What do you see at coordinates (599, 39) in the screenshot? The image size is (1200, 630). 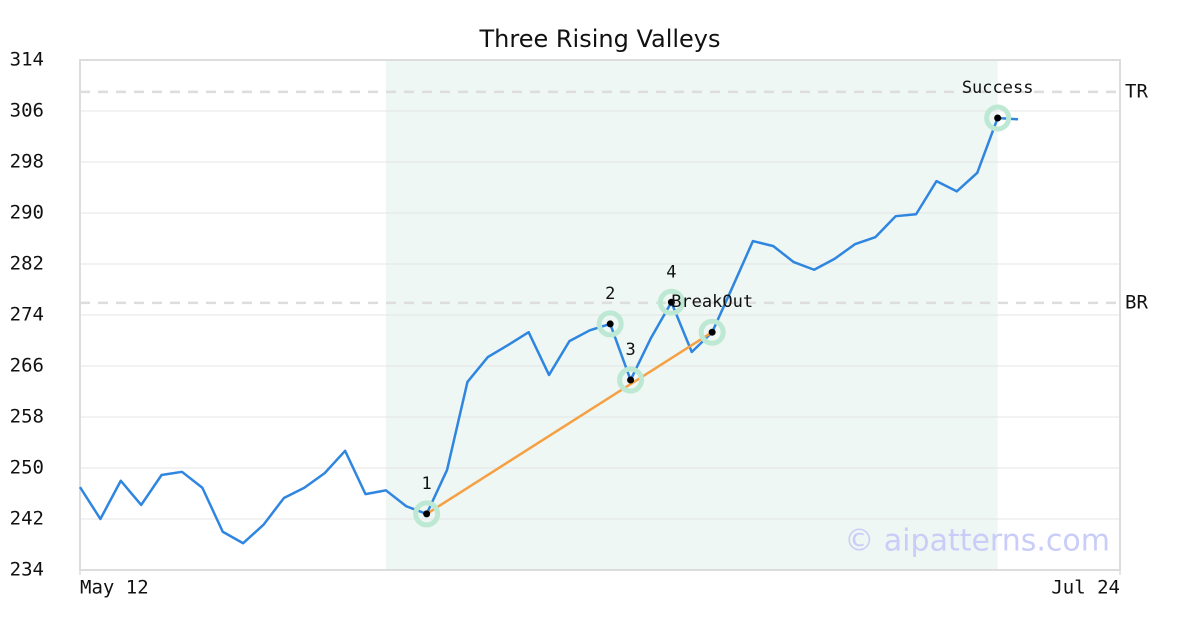 I see `chart-title: Three Rising Valleys` at bounding box center [599, 39].